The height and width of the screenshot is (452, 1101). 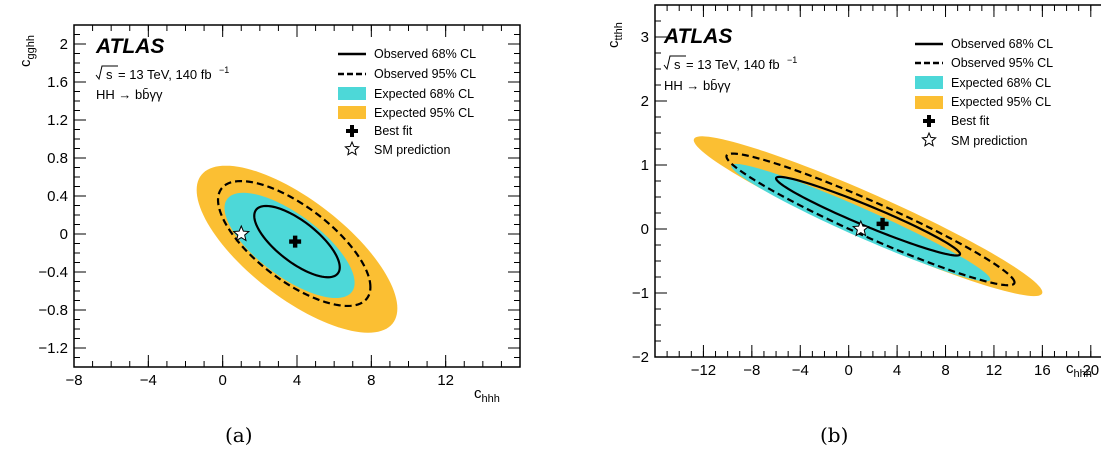 I want to click on sm-prediction-star-b, so click(x=860, y=228).